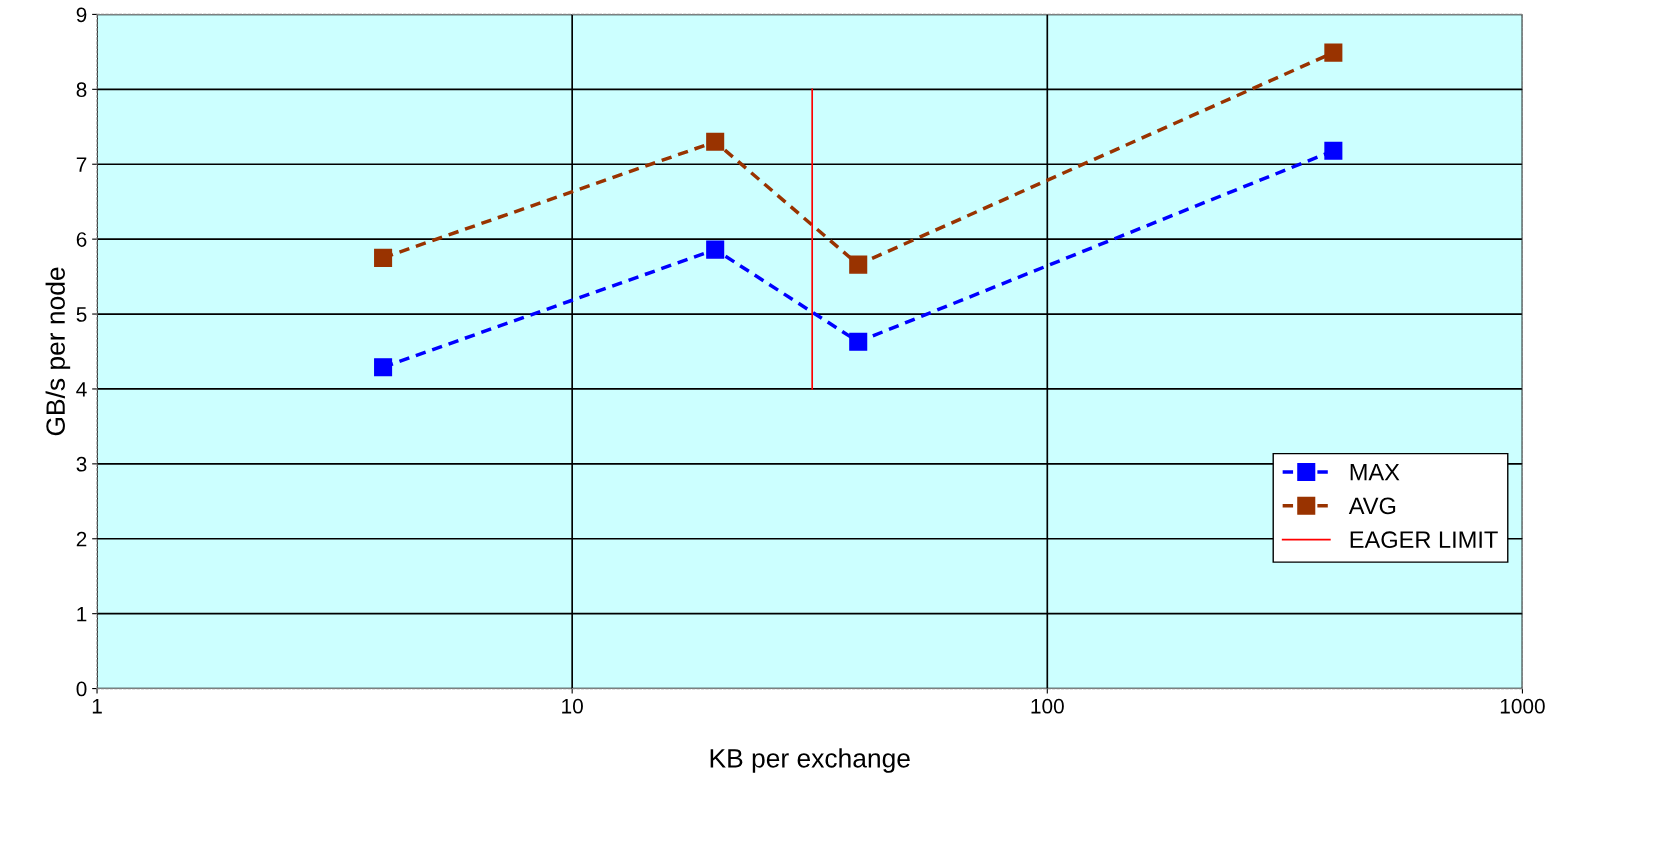  What do you see at coordinates (81, 689) in the screenshot?
I see `y-tick-label: 0` at bounding box center [81, 689].